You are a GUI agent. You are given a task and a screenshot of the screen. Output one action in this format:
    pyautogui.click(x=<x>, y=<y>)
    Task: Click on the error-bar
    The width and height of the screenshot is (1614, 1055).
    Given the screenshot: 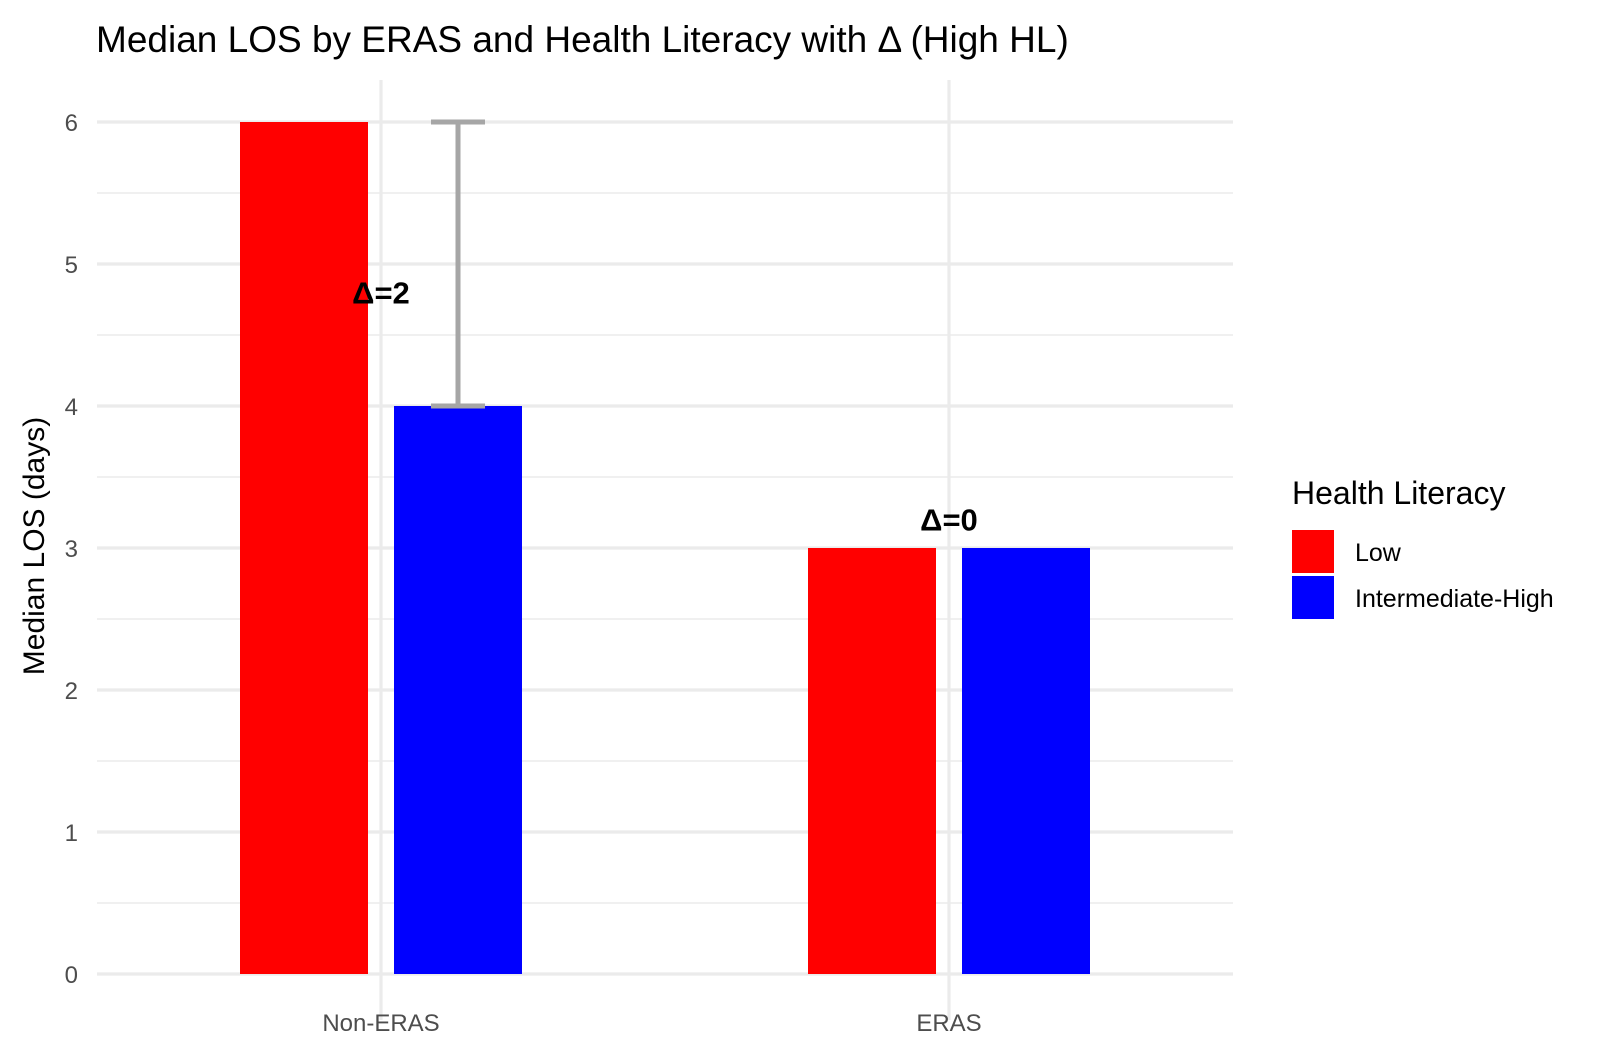 What is the action you would take?
    pyautogui.click(x=458, y=264)
    